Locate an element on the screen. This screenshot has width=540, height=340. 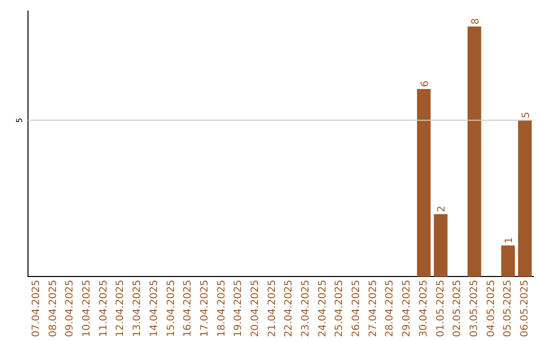
x-tick-label: 02.05.2025 is located at coordinates (458, 309).